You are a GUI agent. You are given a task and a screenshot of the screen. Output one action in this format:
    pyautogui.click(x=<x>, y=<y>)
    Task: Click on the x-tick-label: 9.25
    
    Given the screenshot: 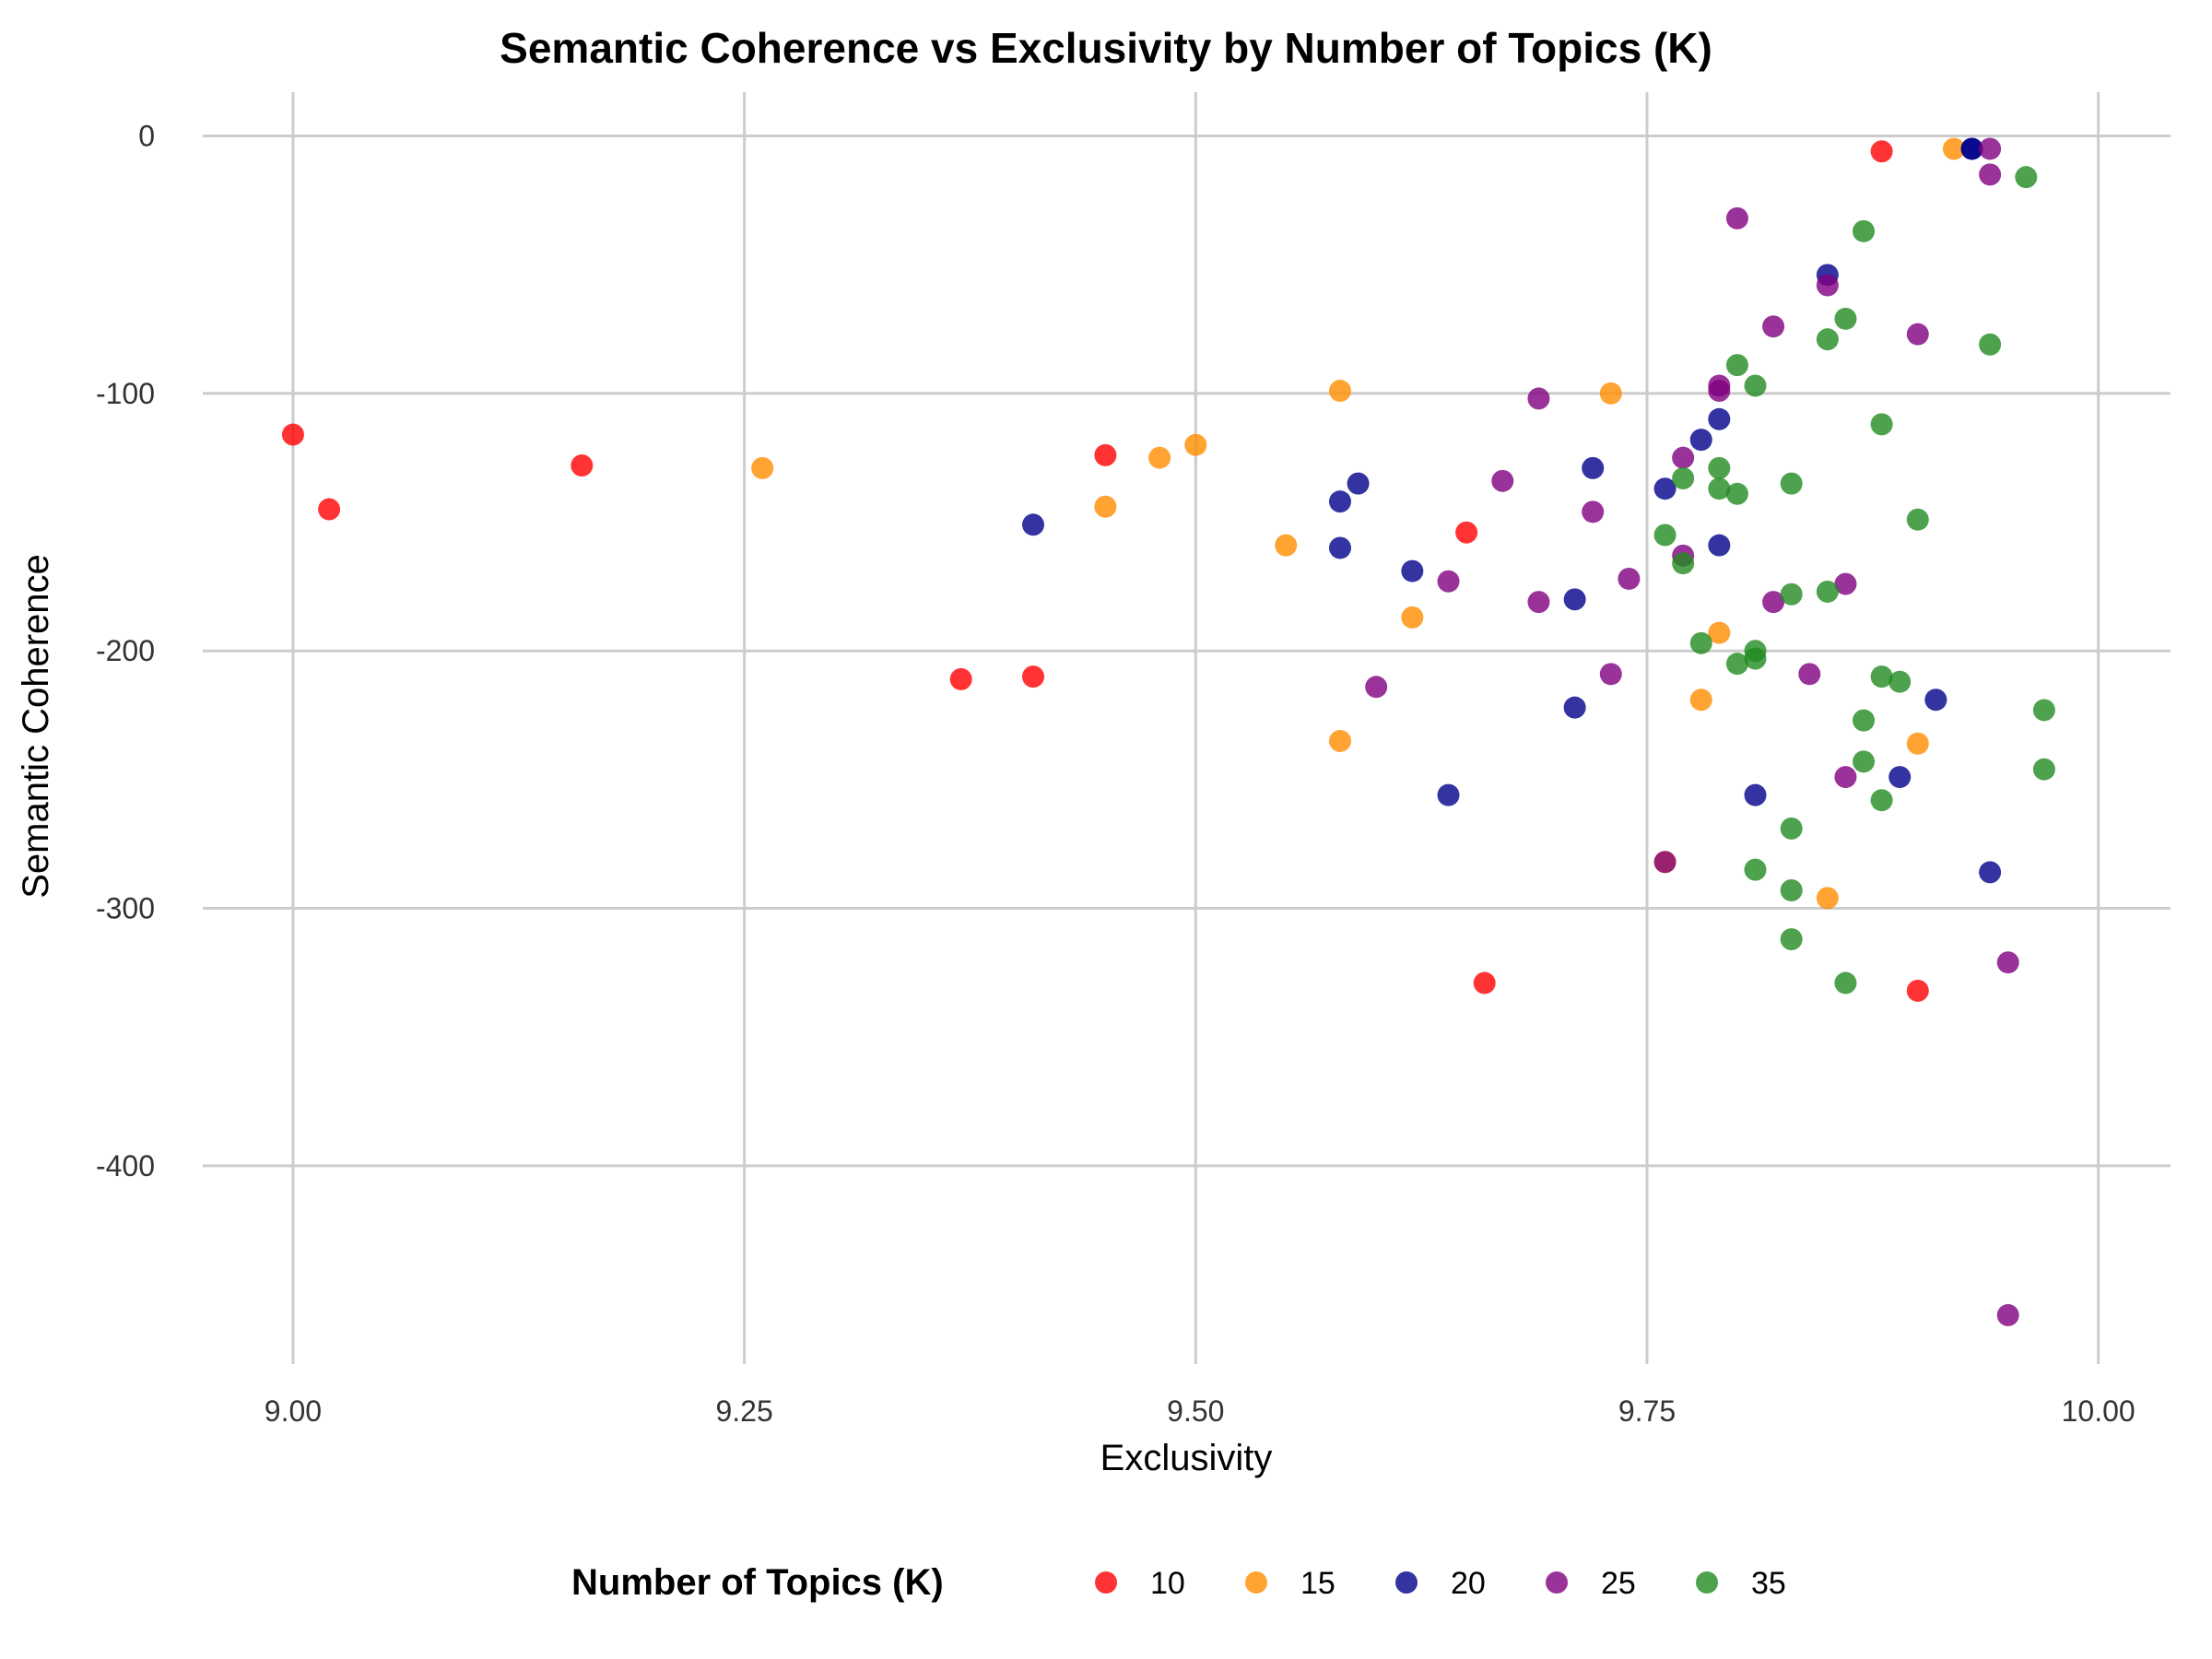 What is the action you would take?
    pyautogui.click(x=743, y=1411)
    